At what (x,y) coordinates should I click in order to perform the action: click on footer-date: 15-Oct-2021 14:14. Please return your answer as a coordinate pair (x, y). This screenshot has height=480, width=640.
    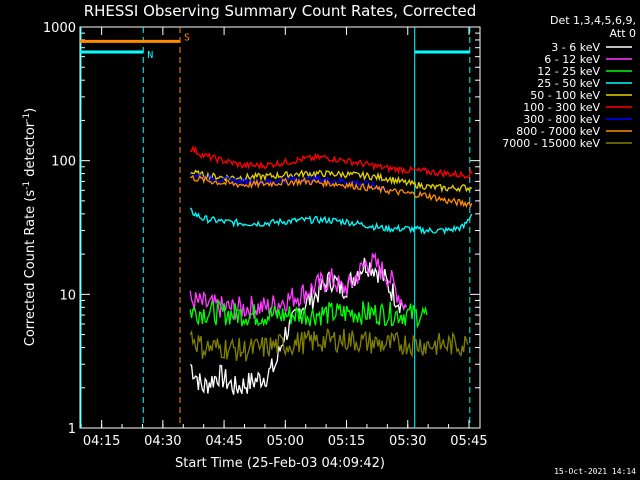
    Looking at the image, I should click on (595, 471).